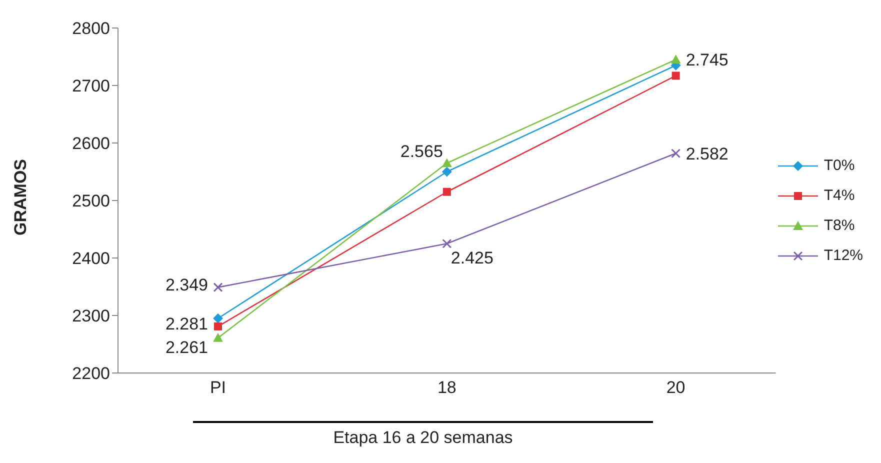 The height and width of the screenshot is (463, 881). What do you see at coordinates (839, 195) in the screenshot?
I see `legend-label: T4%` at bounding box center [839, 195].